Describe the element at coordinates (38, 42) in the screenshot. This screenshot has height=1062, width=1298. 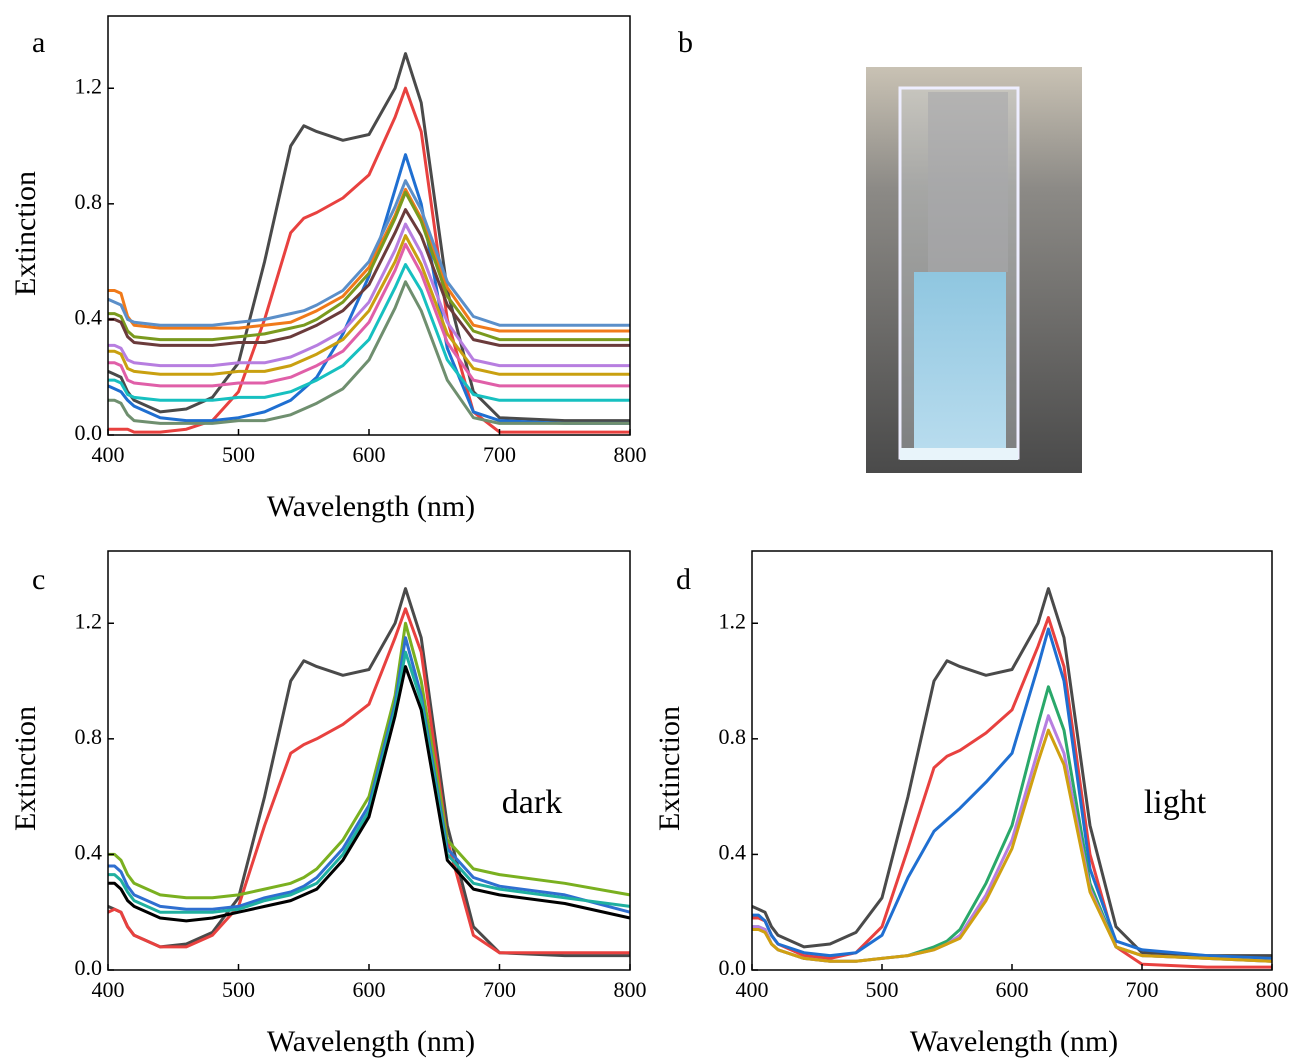
I see `panel-label: a` at that location.